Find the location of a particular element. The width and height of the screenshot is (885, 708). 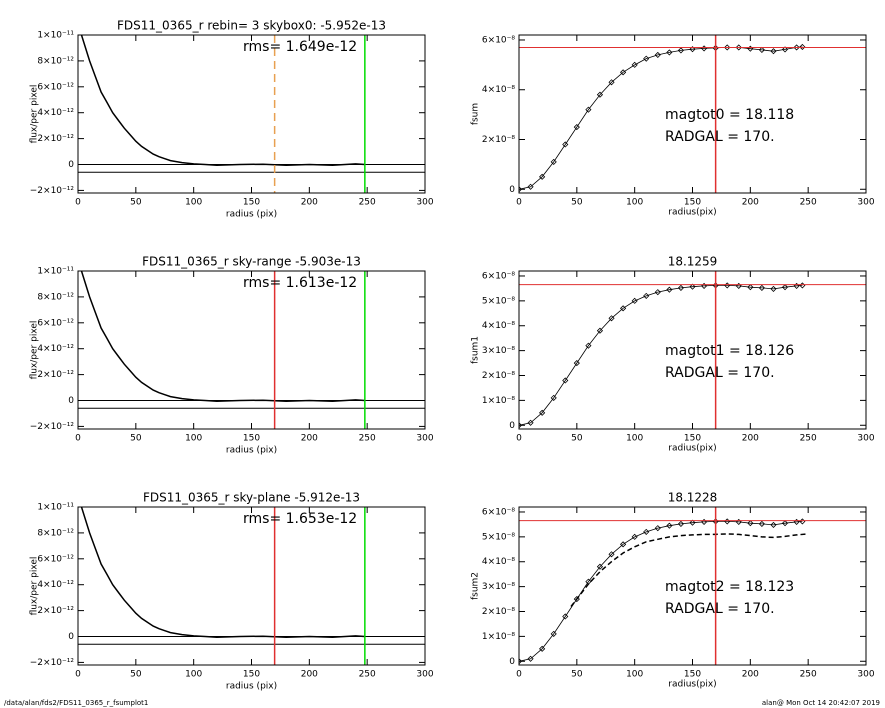

y-axis-label: fsum2 is located at coordinates (476, 586).